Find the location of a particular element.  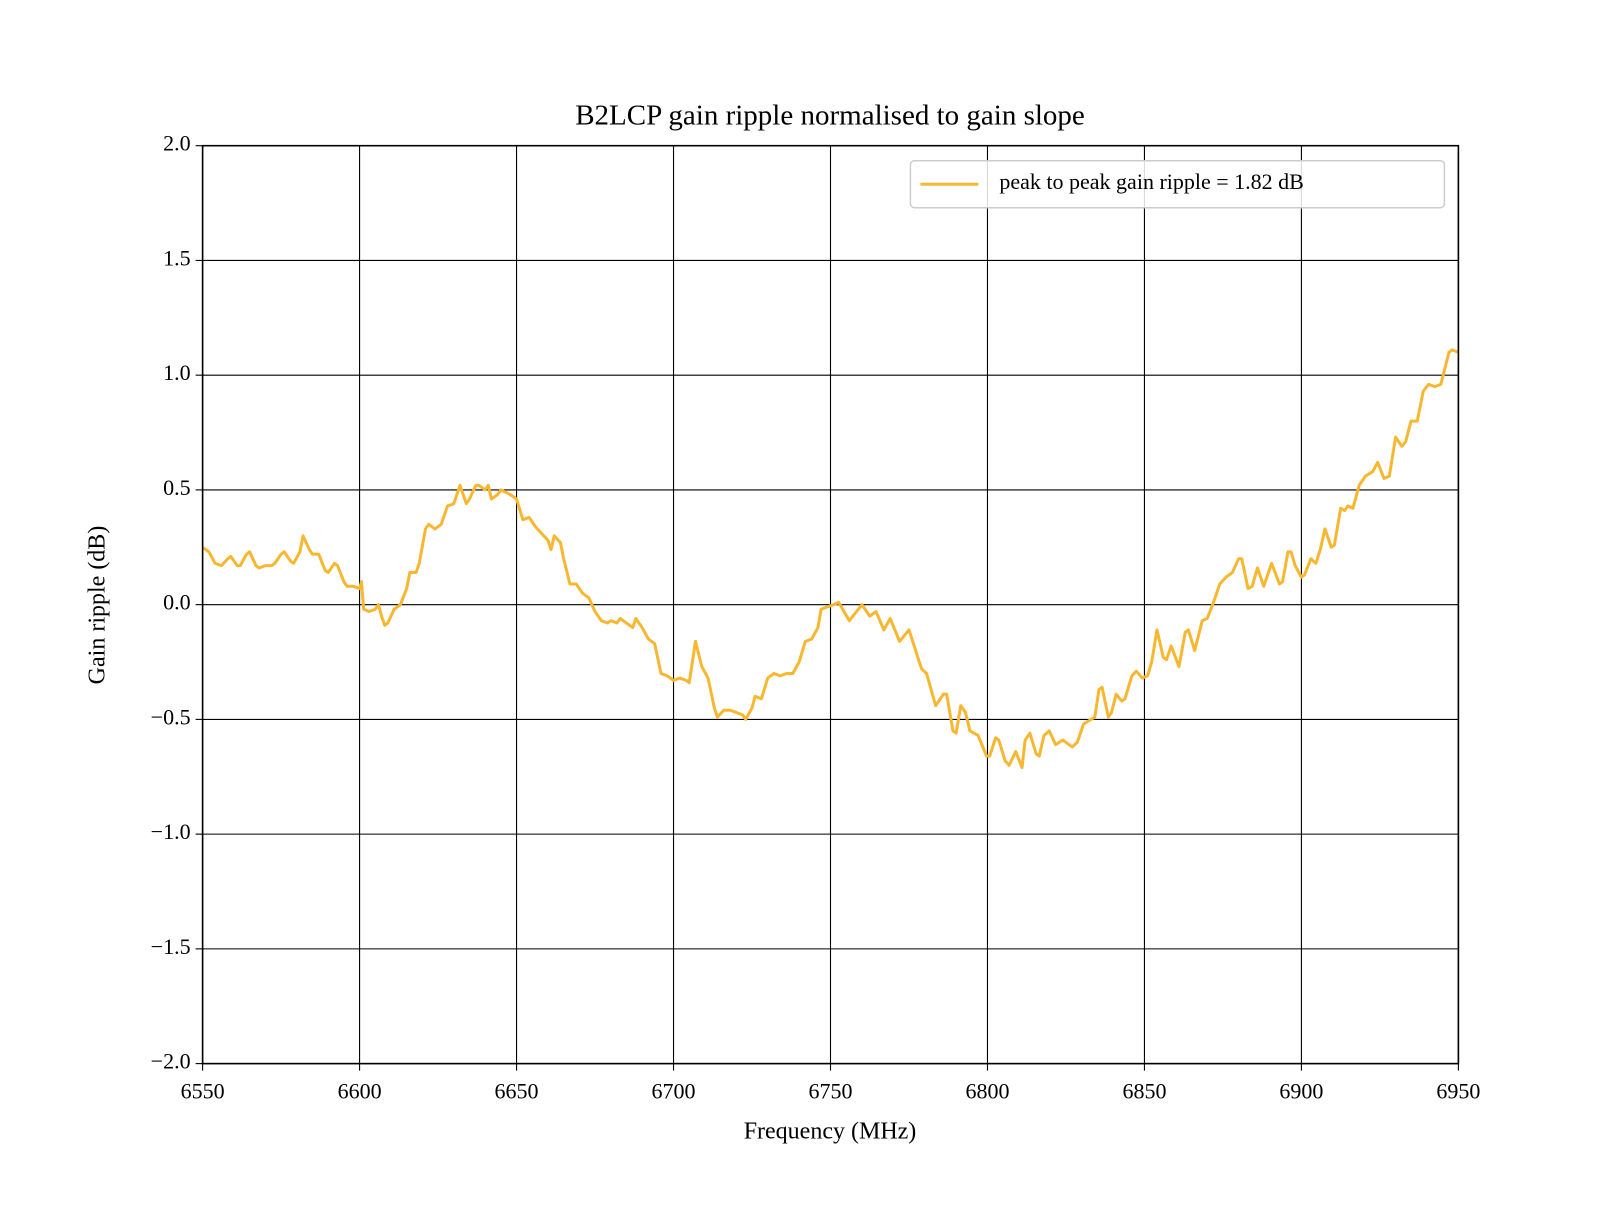

y-tick-label: 0.0 is located at coordinates (177, 602).